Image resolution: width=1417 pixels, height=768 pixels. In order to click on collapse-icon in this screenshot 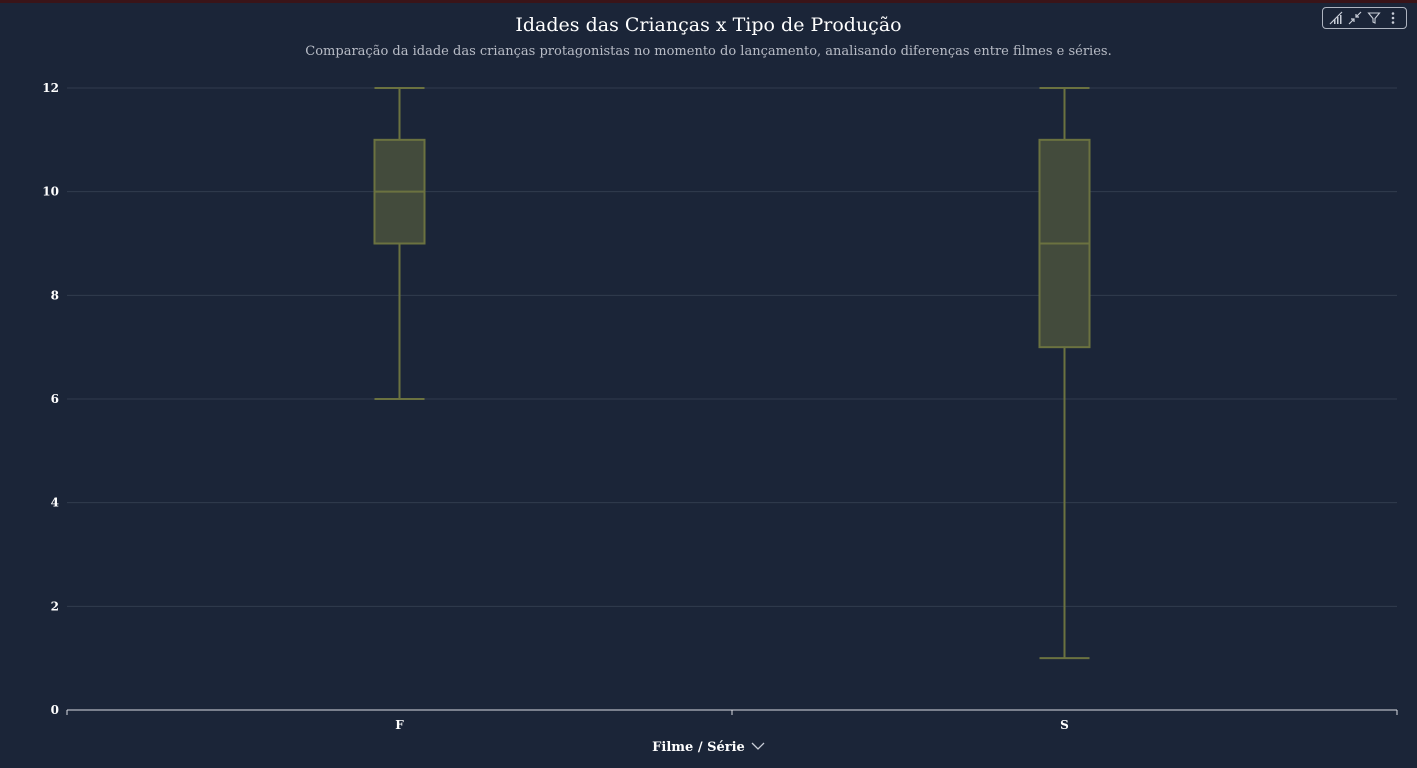, I will do `click(1355, 18)`.